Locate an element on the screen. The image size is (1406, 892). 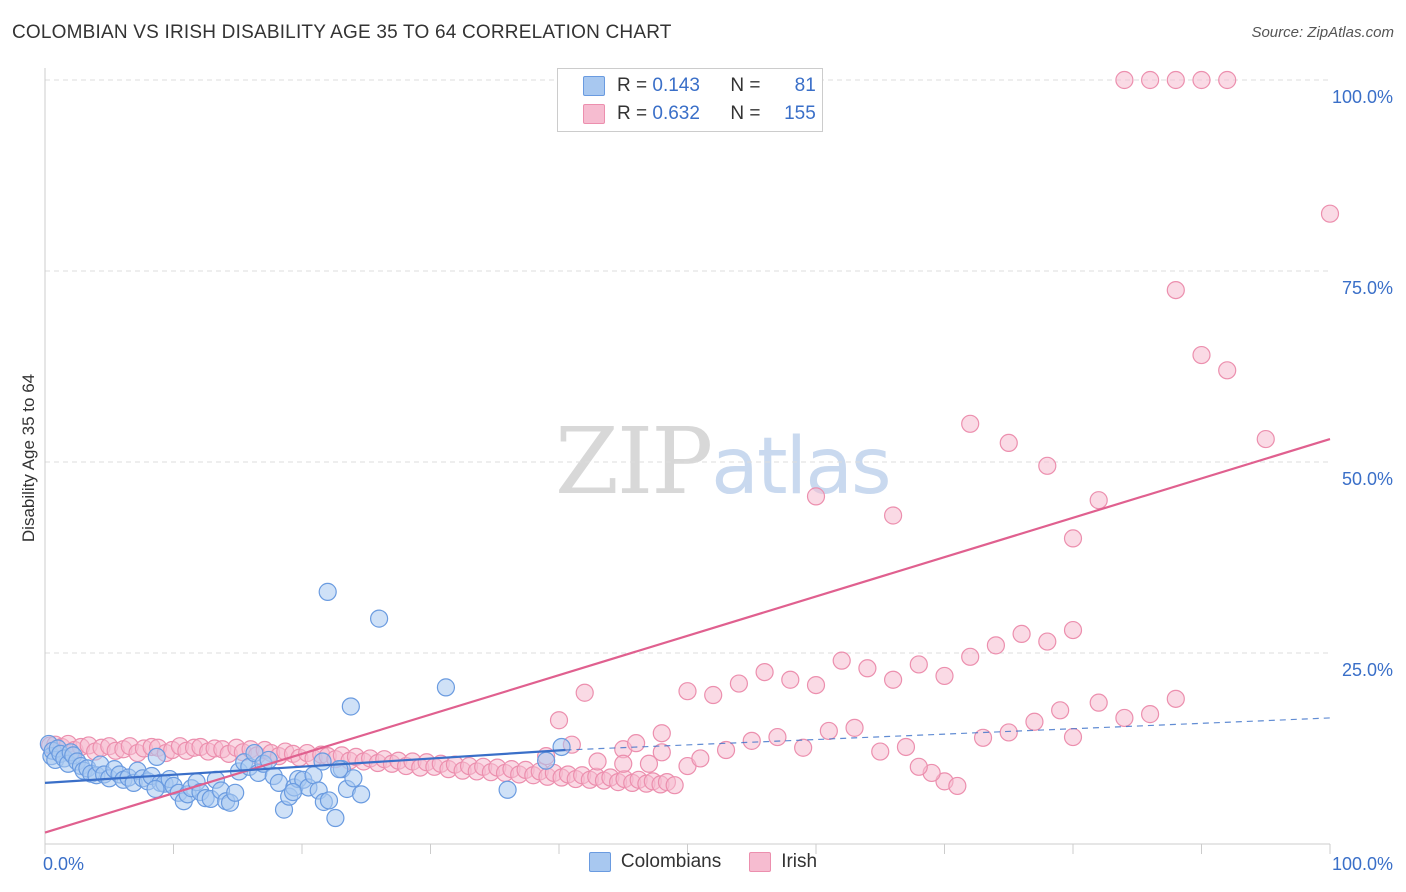
watermark: ZIPatlas is located at coordinates (723, 461).